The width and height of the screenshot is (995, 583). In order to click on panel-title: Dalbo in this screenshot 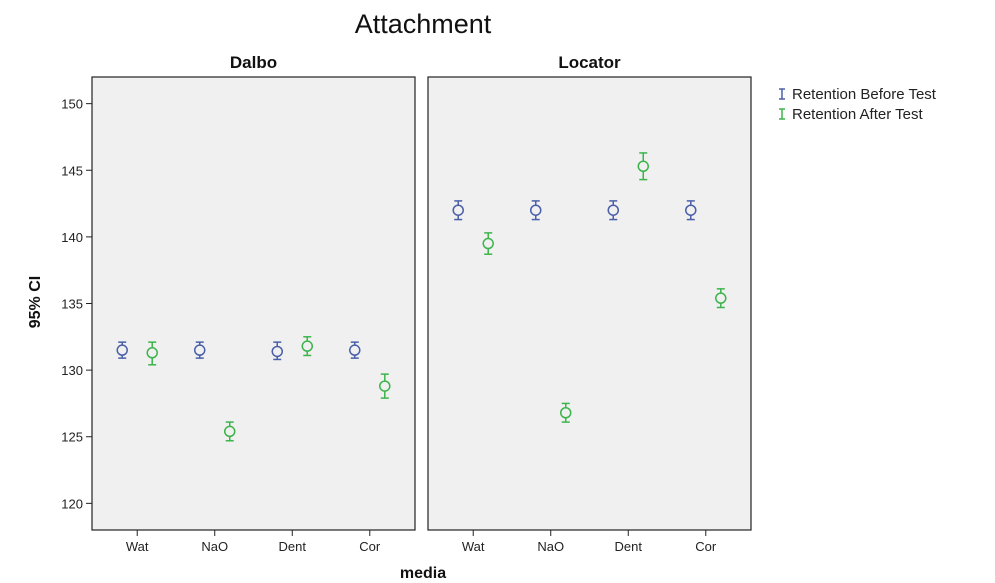, I will do `click(253, 62)`.